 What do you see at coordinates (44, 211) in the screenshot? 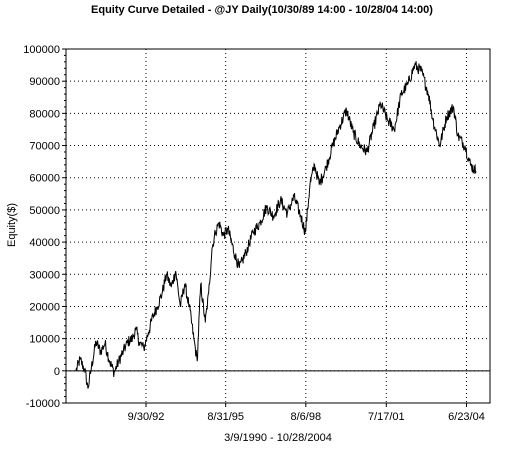
I see `y-tick-label: 50000` at bounding box center [44, 211].